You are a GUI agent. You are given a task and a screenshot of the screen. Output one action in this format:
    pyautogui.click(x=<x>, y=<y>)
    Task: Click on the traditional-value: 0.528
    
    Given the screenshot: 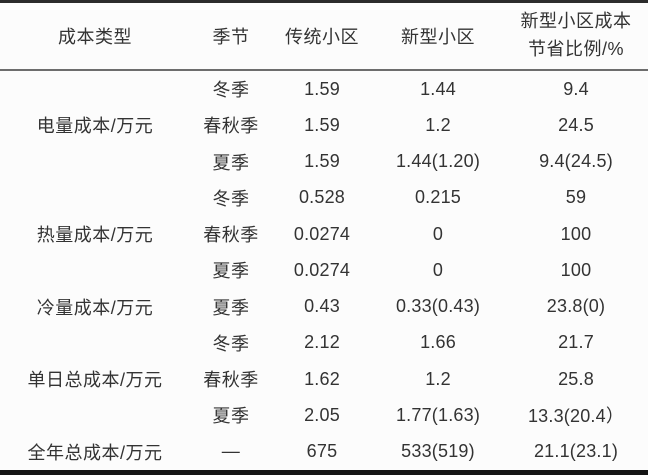 What is the action you would take?
    pyautogui.click(x=322, y=197)
    